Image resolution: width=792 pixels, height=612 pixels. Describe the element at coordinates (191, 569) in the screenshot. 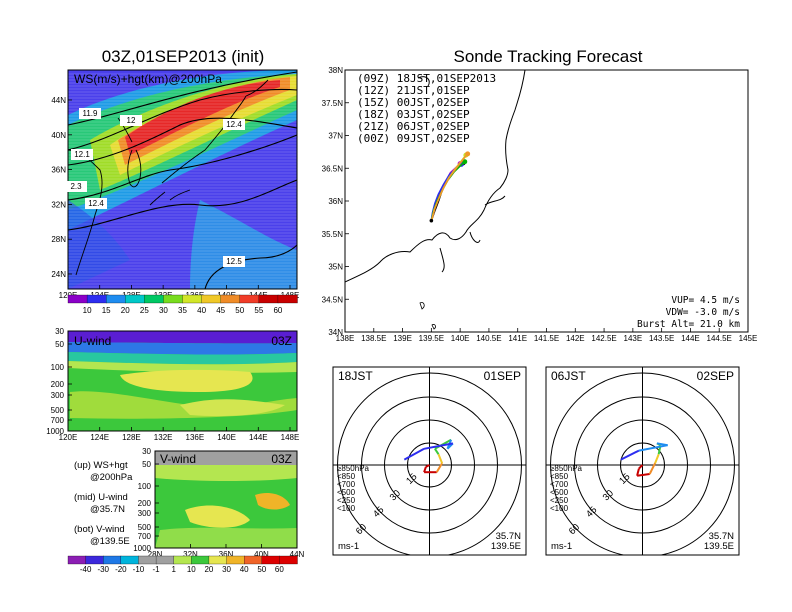

I see `v-wind-colorbar-label: 10` at that location.